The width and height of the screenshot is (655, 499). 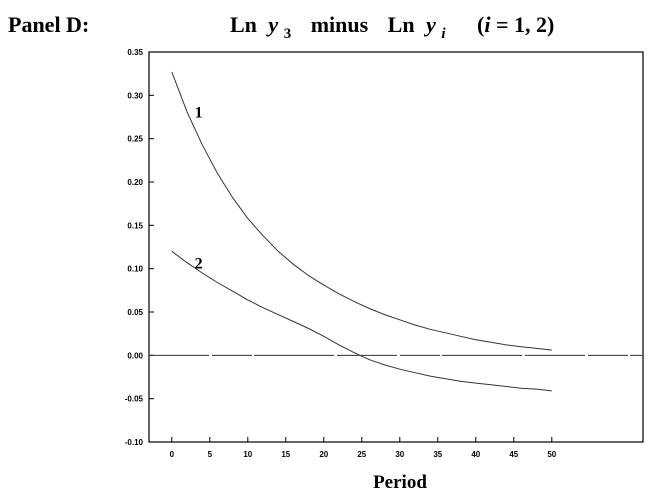 I want to click on series-label-1: 1, so click(x=199, y=113).